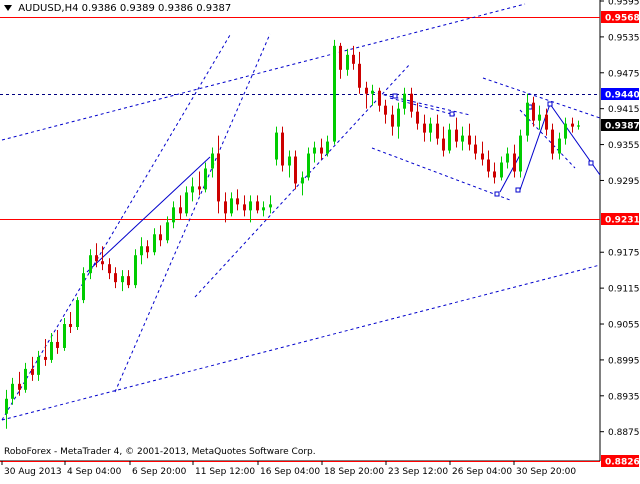 The height and width of the screenshot is (484, 640). Describe the element at coordinates (624, 326) in the screenshot. I see `price-tick-label: 0.9055` at that location.